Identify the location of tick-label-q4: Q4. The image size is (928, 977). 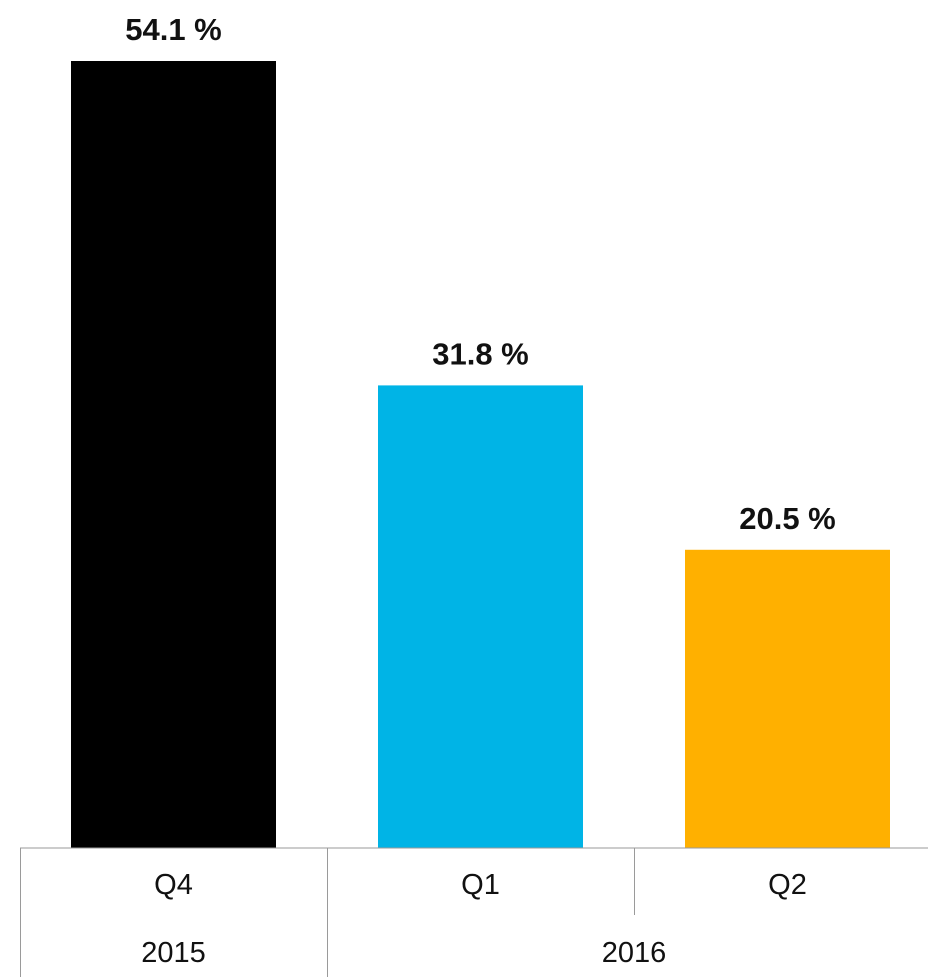
(173, 885).